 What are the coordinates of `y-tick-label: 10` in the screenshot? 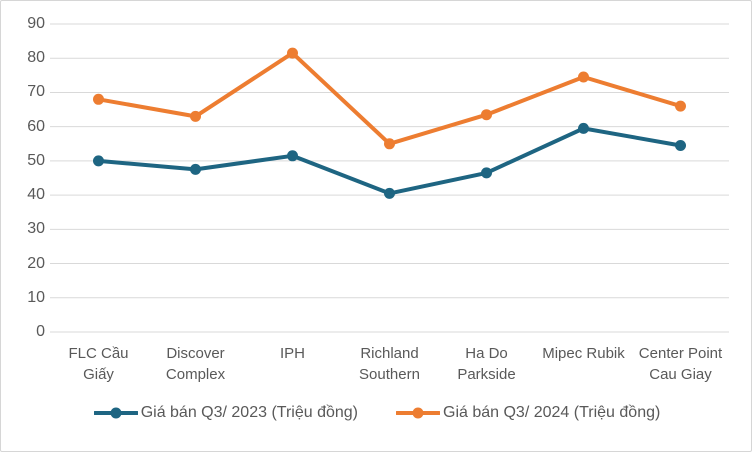 It's located at (36, 297).